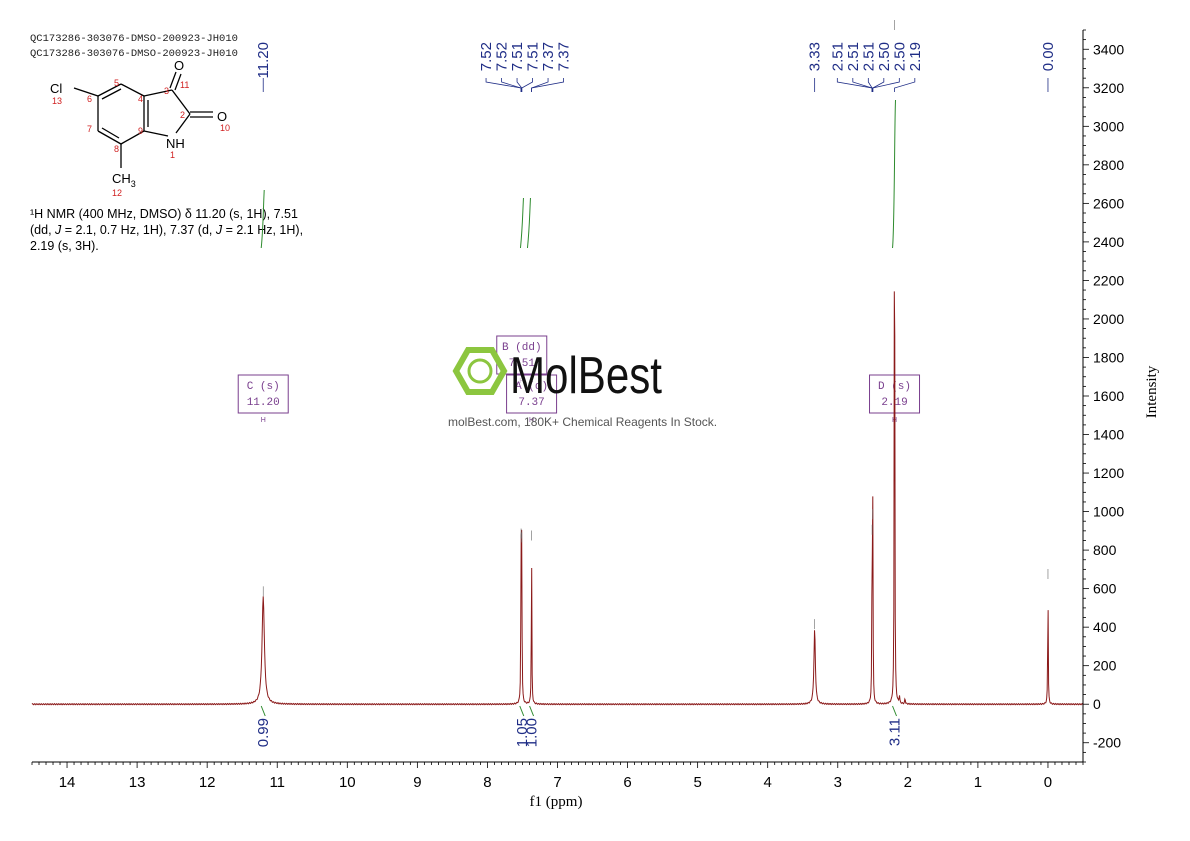 This screenshot has height=841, width=1190. What do you see at coordinates (222, 116) in the screenshot?
I see `atom-oxygen-right: O` at bounding box center [222, 116].